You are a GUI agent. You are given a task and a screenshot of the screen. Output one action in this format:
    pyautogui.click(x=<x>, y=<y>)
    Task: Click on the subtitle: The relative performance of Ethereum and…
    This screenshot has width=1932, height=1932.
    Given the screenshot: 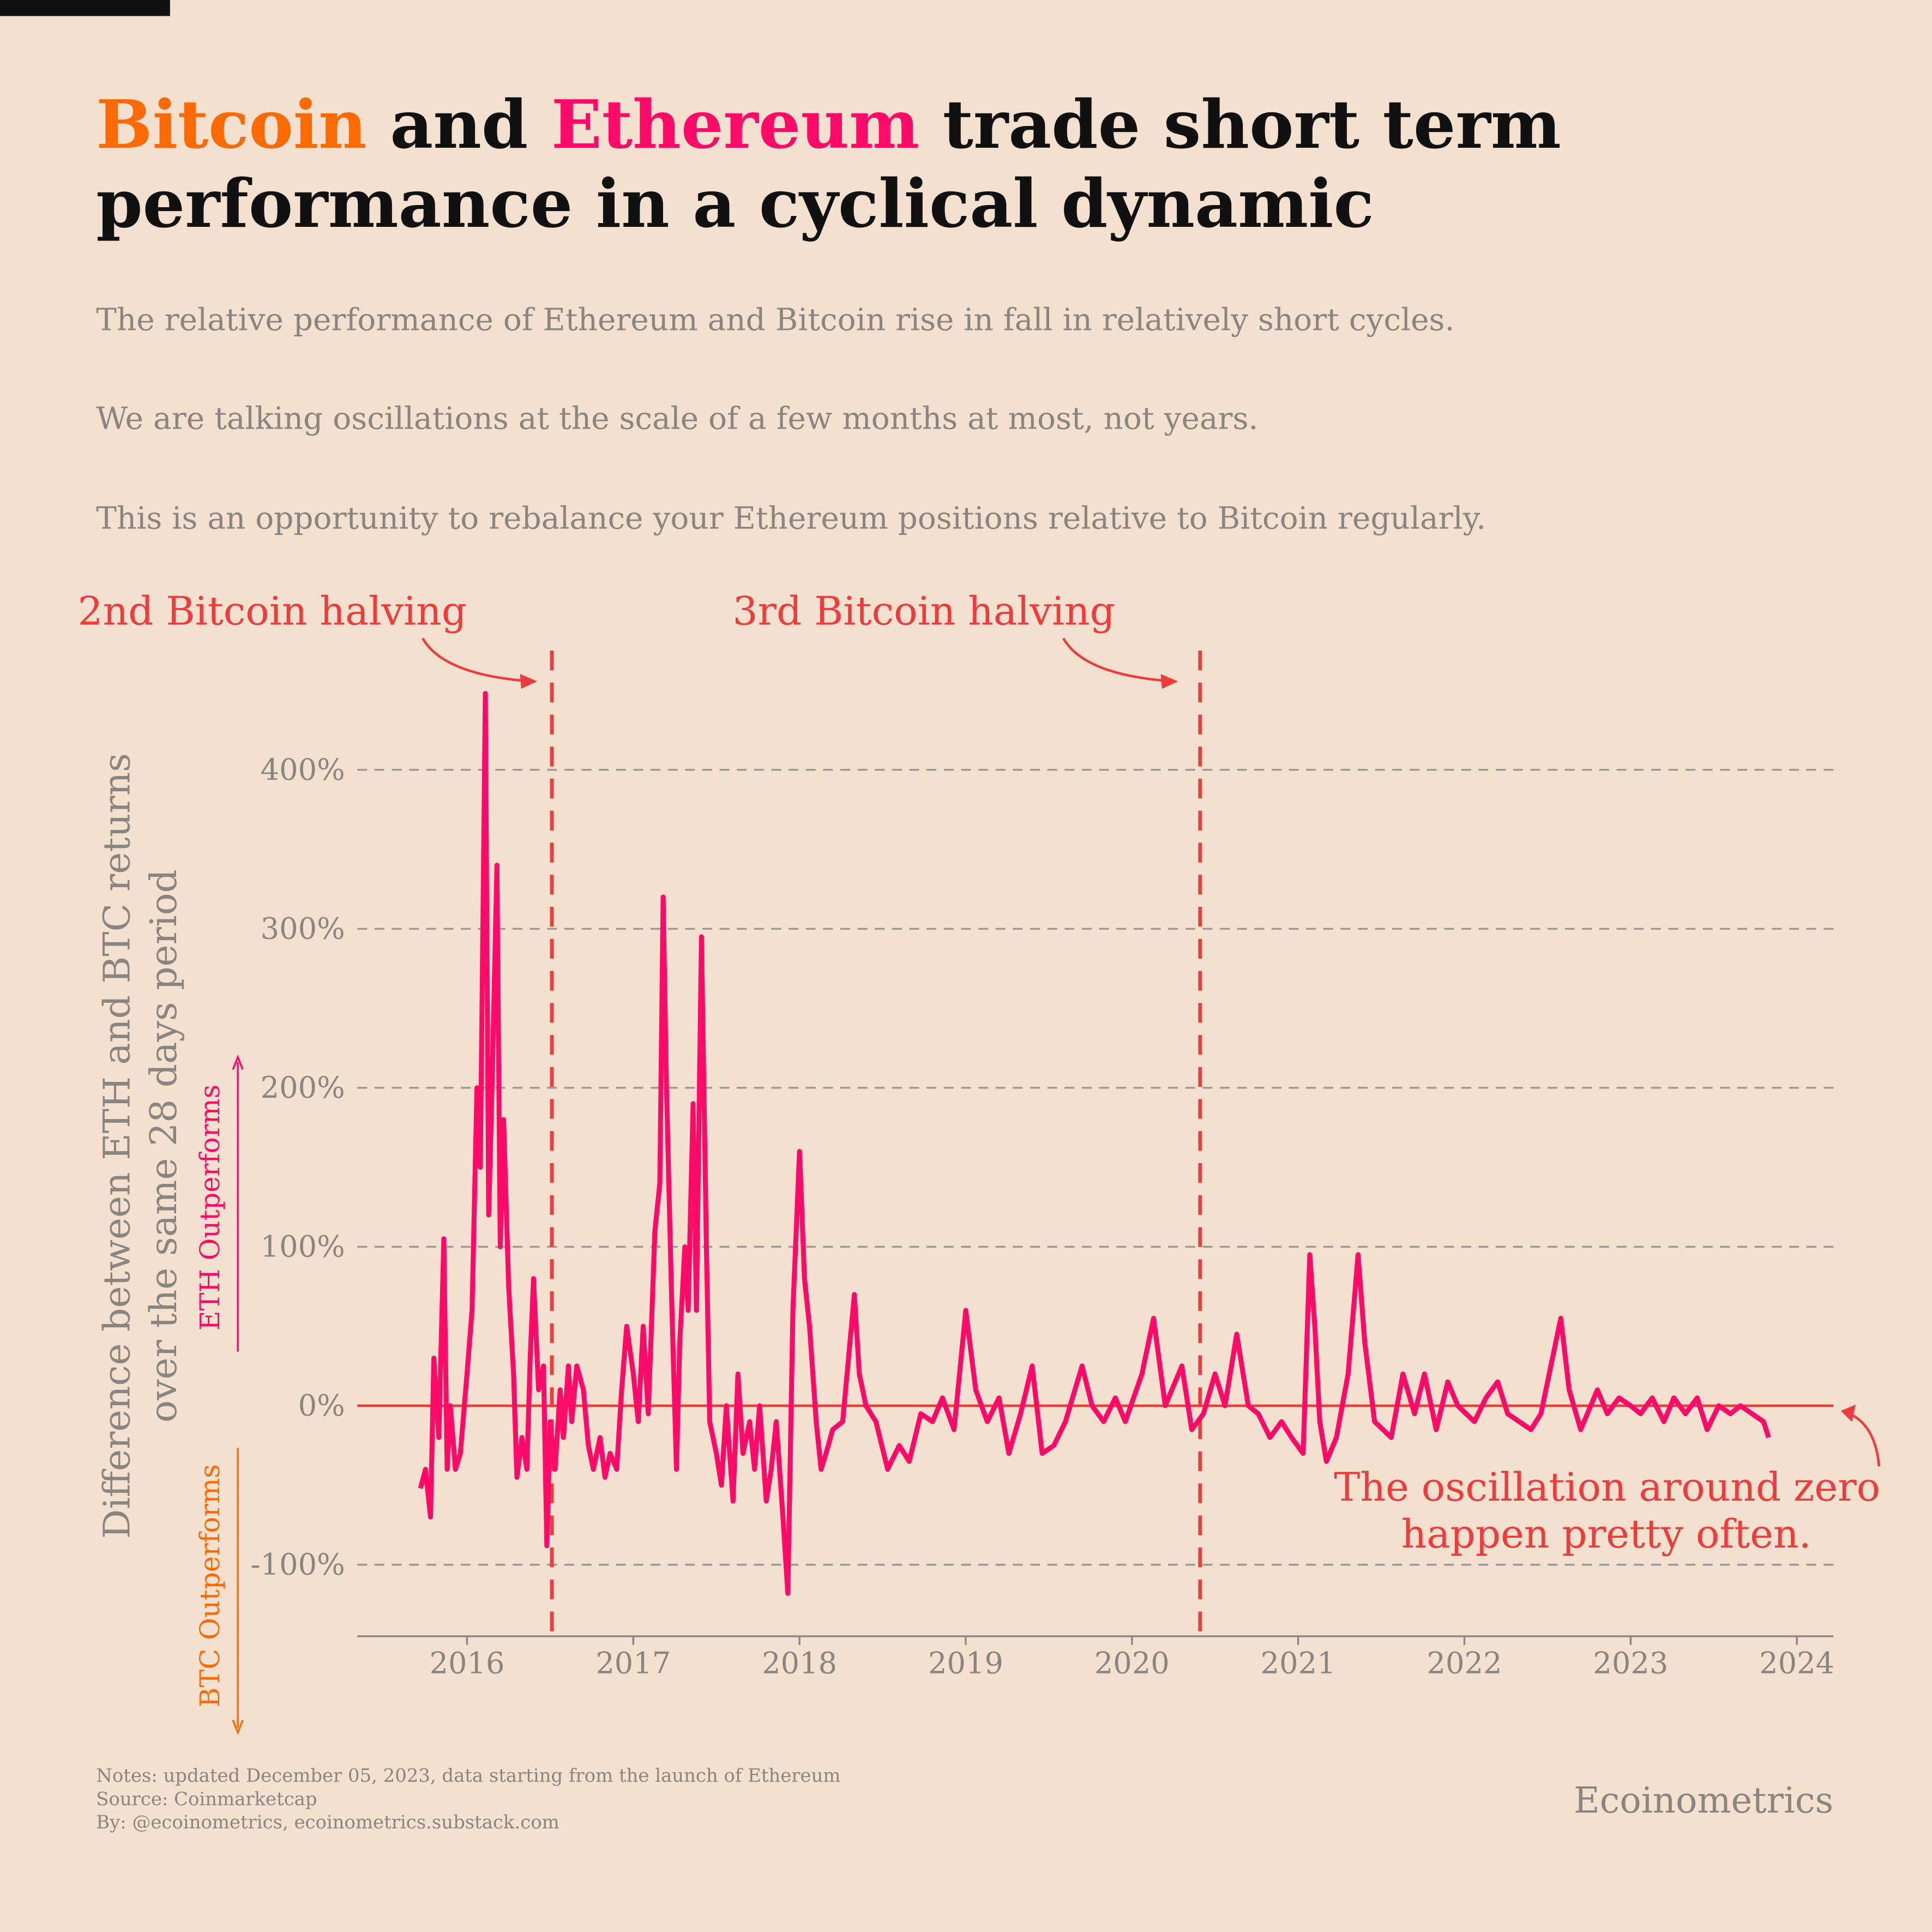 What is the action you would take?
    pyautogui.click(x=775, y=320)
    